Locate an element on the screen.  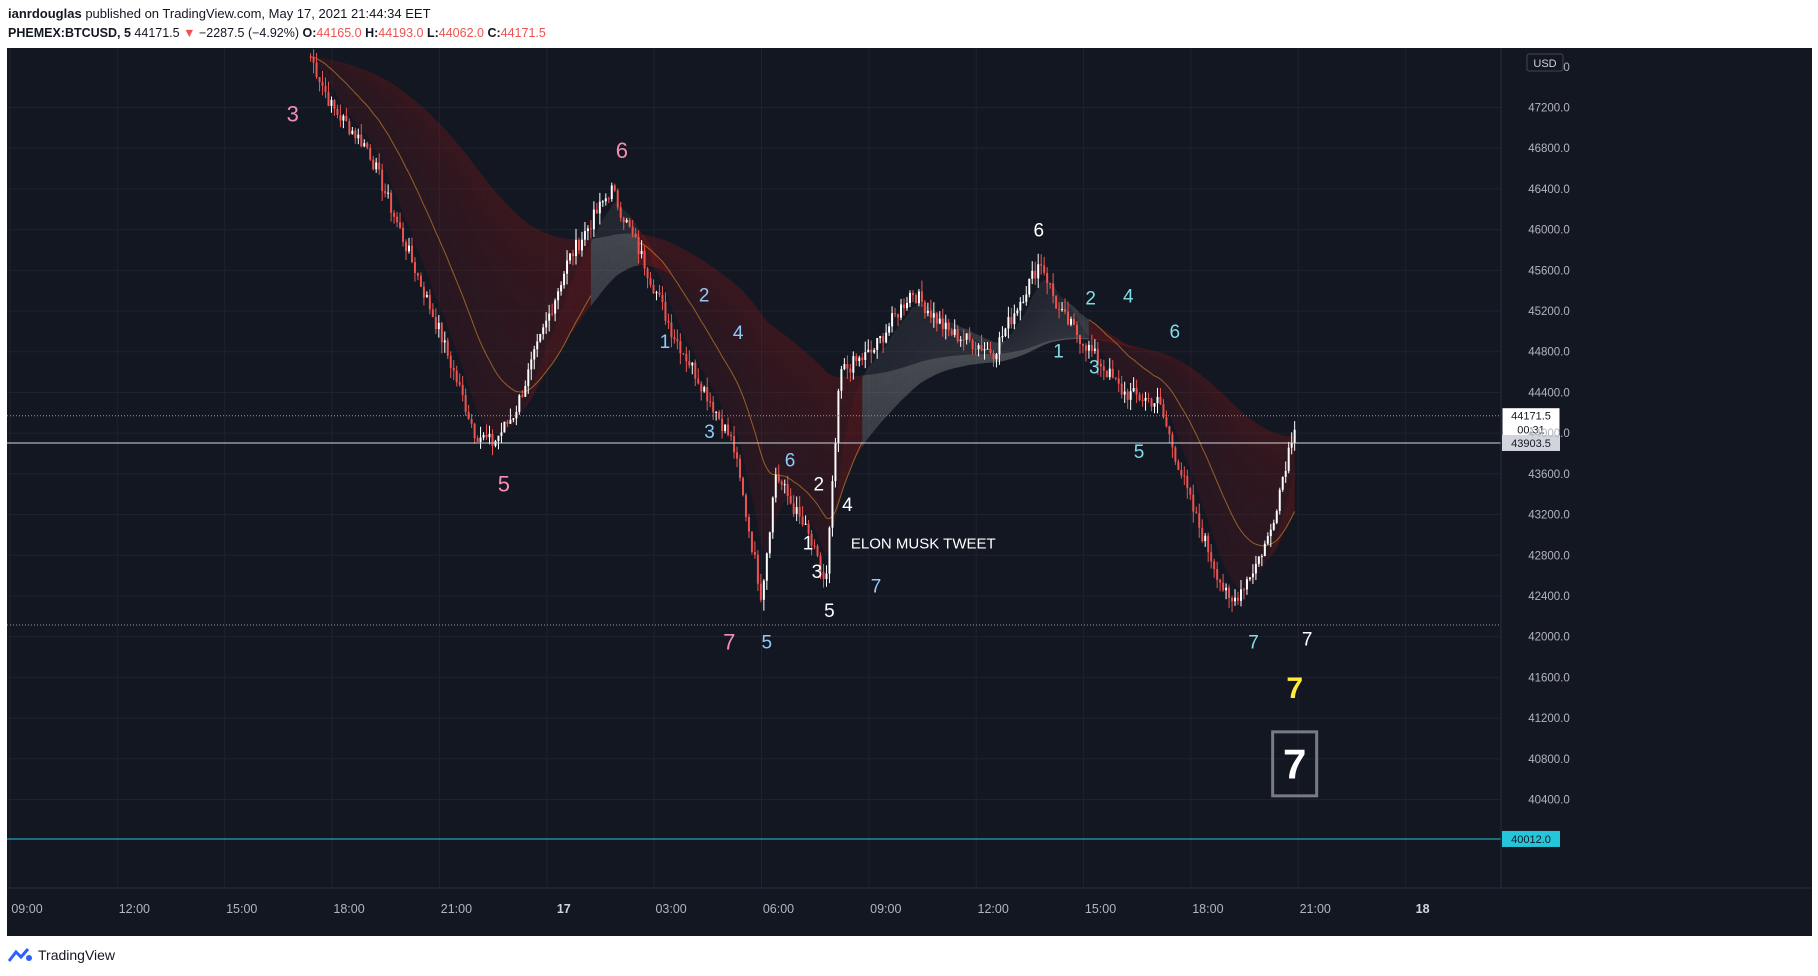
author-name: ianrdouglas is located at coordinates (45, 13).